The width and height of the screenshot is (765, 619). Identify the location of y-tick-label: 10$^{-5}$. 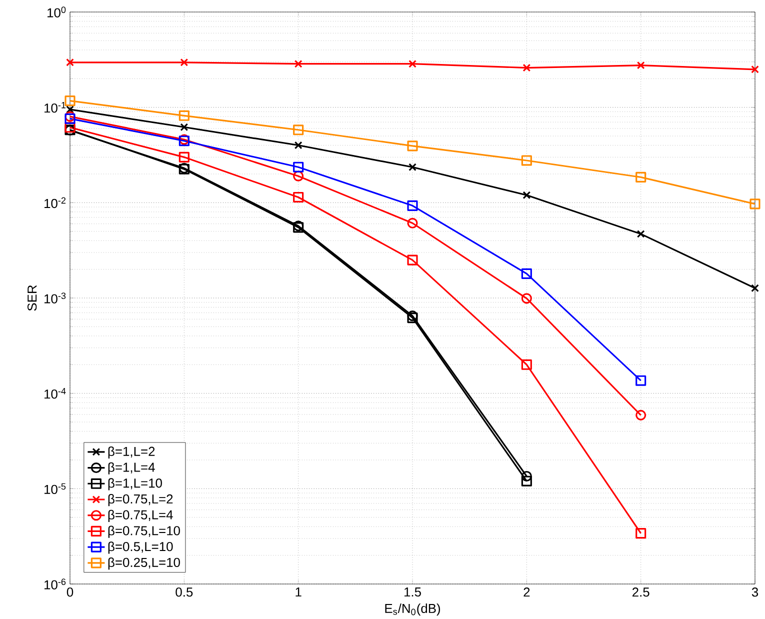
(55, 488).